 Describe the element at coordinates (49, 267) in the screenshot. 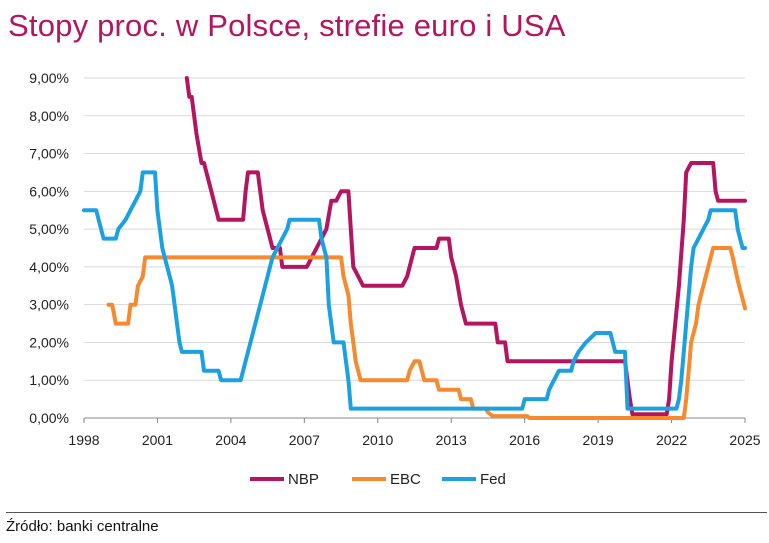

I see `y-tick-label: 4,00%` at that location.